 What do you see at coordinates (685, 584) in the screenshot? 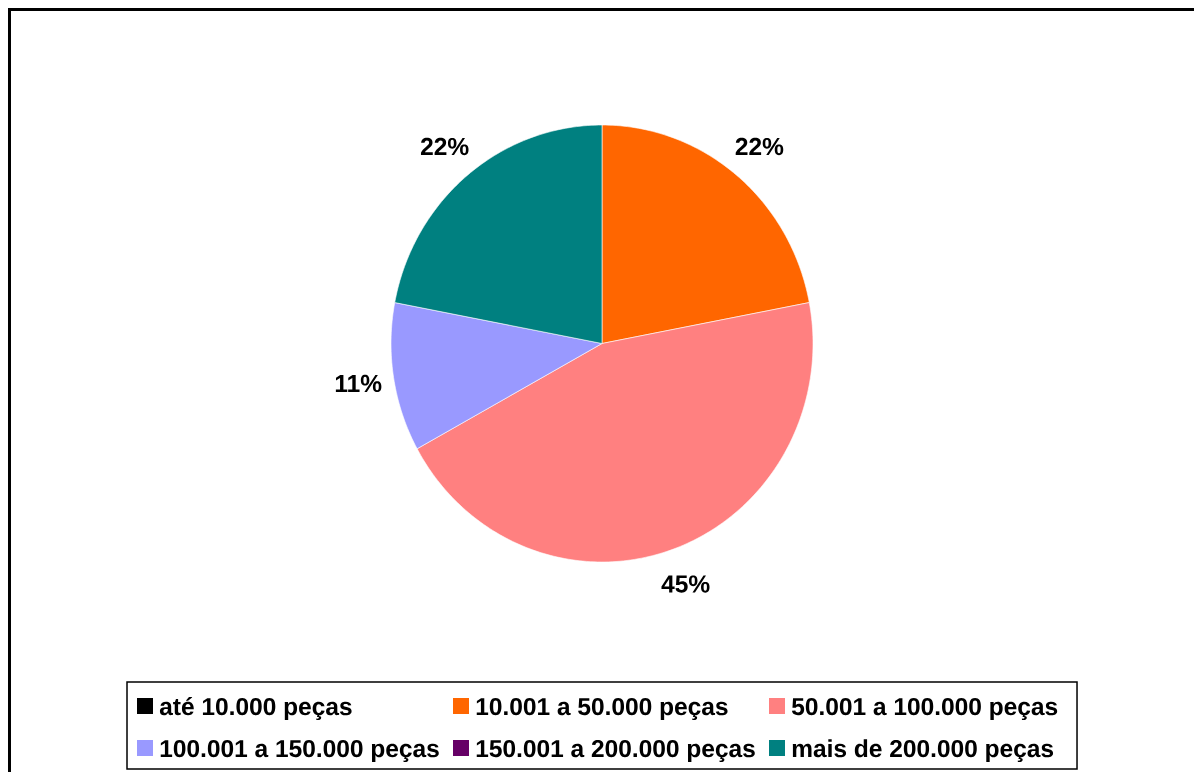
I see `data-label: 45%` at bounding box center [685, 584].